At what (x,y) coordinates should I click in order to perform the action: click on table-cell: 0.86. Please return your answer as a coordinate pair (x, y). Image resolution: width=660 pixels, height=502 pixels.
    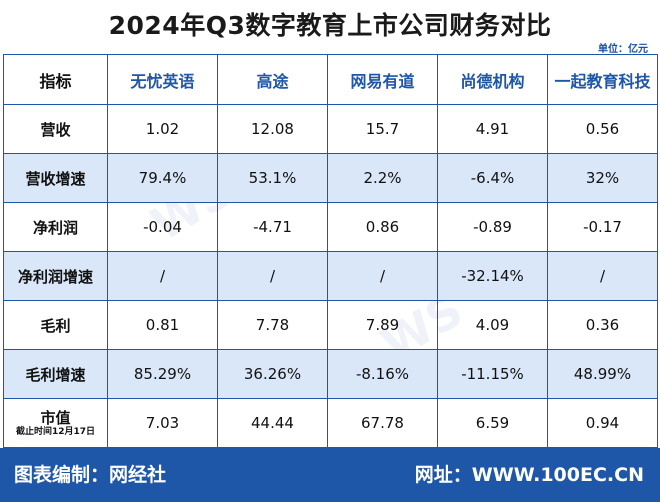
    Looking at the image, I should click on (382, 227).